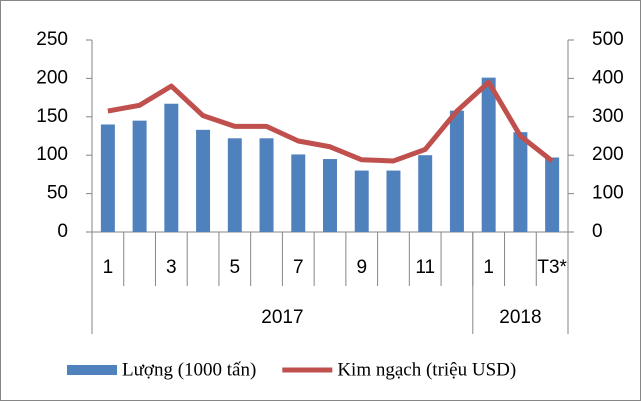 The width and height of the screenshot is (641, 401). I want to click on y-tick-label: 50, so click(57, 193).